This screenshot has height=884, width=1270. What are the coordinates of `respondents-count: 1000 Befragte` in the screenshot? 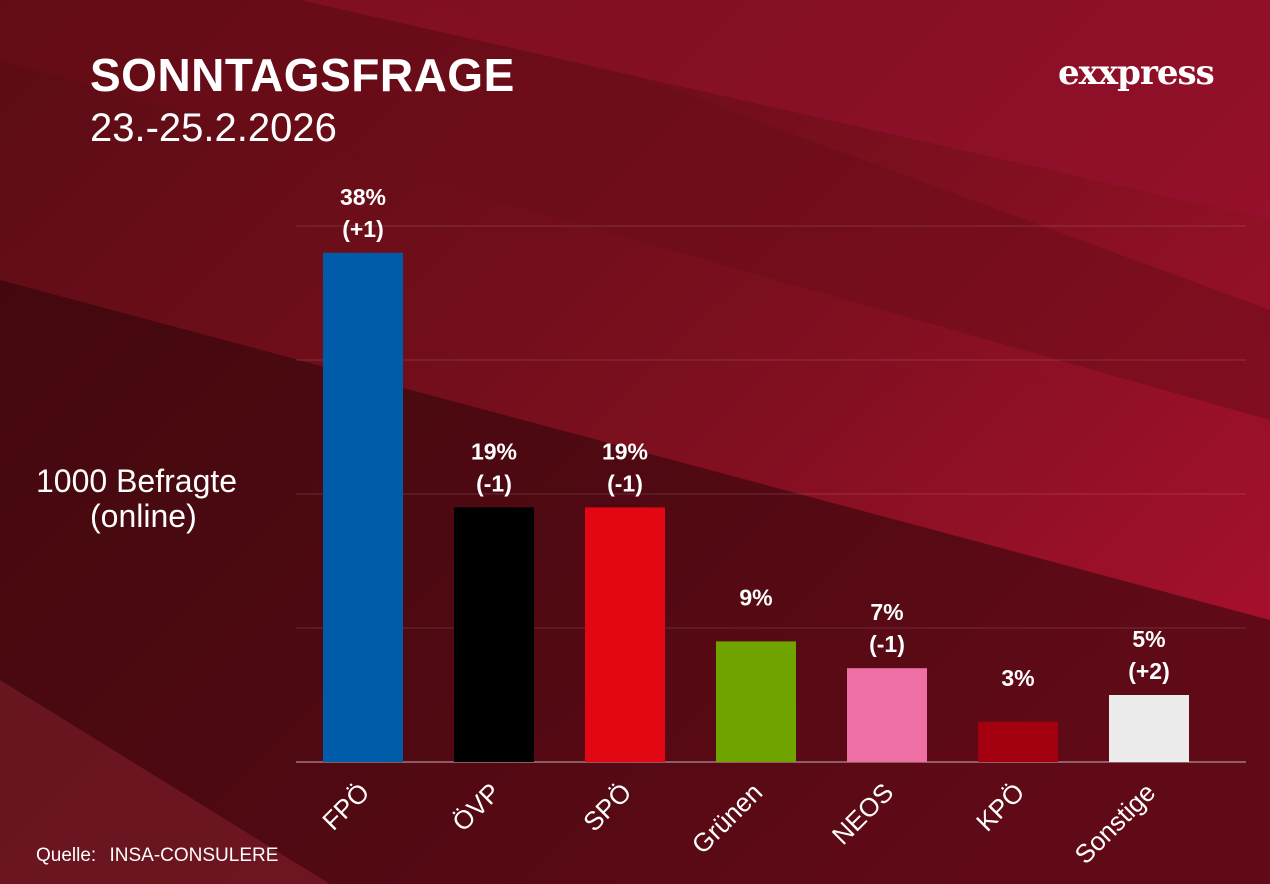 It's located at (137, 481).